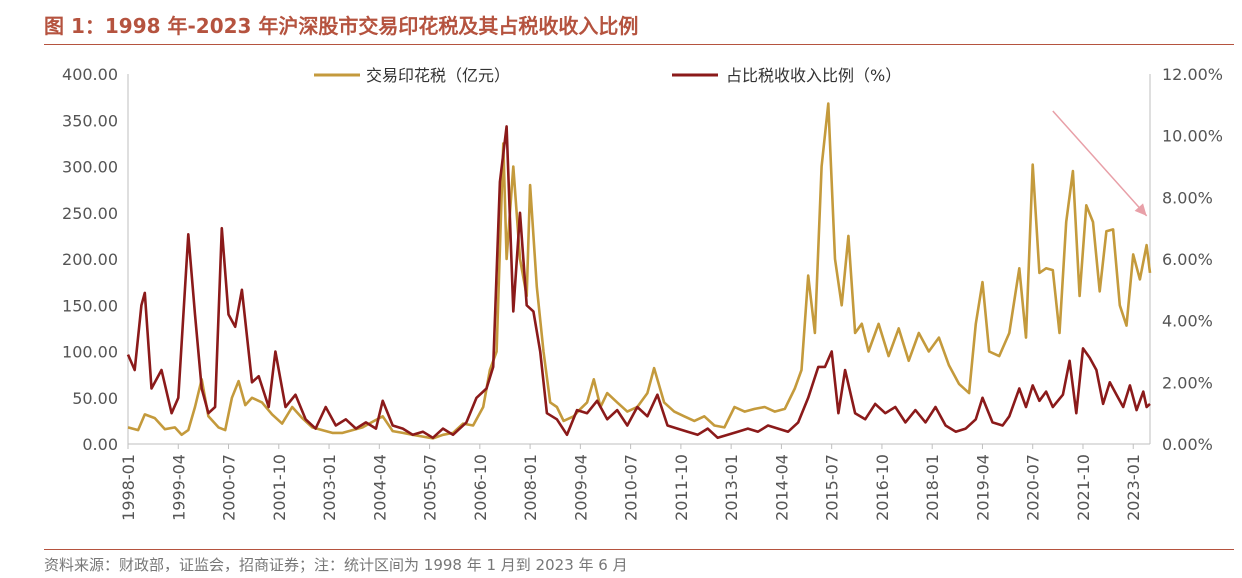 Image resolution: width=1242 pixels, height=578 pixels. What do you see at coordinates (530, 487) in the screenshot?
I see `x-tick-label: 2008-01` at bounding box center [530, 487].